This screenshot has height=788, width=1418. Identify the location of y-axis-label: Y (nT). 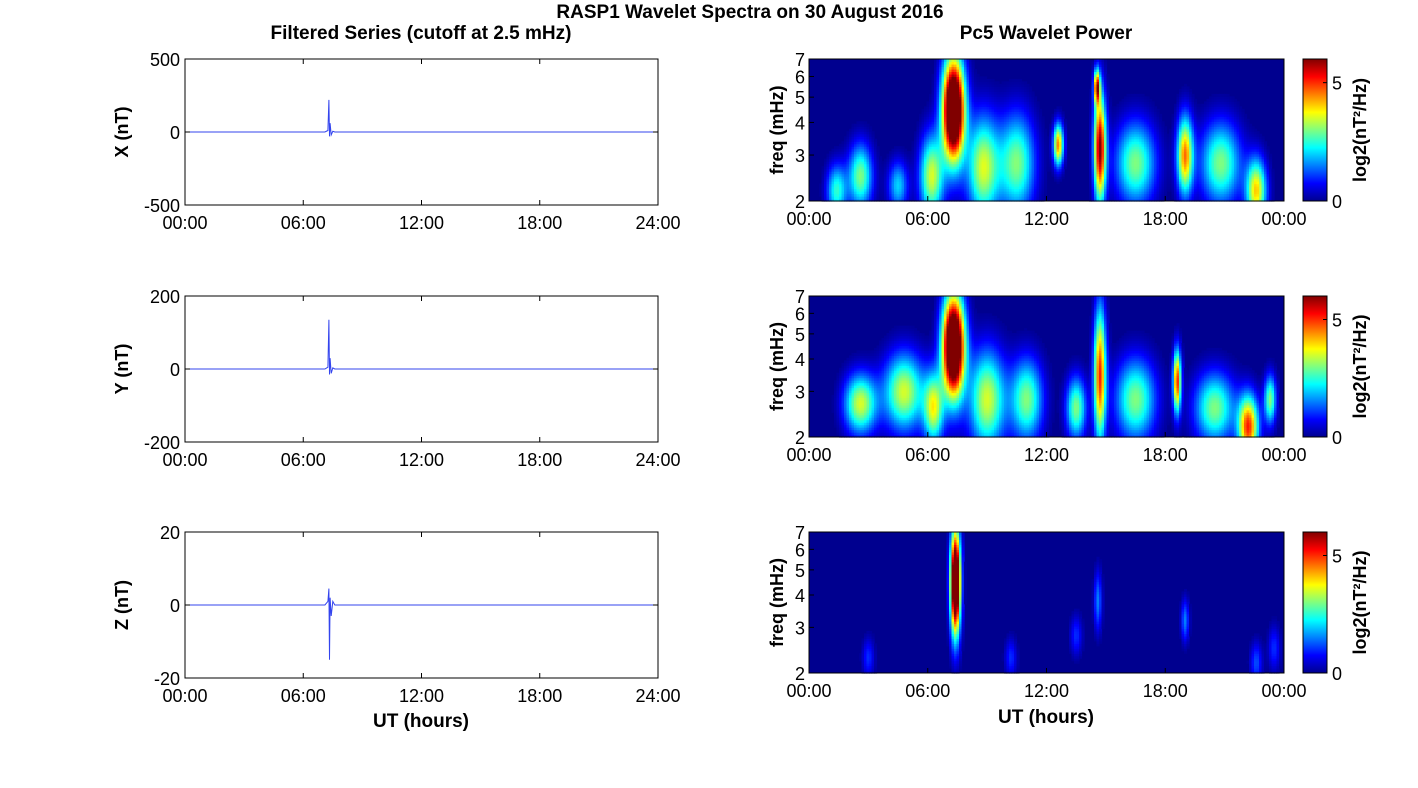
(122, 369).